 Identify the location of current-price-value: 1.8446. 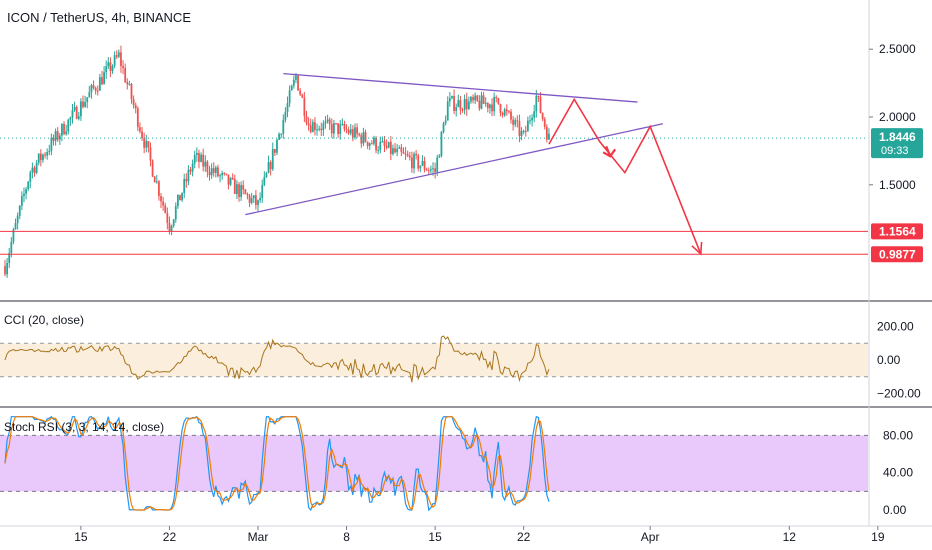
(897, 137).